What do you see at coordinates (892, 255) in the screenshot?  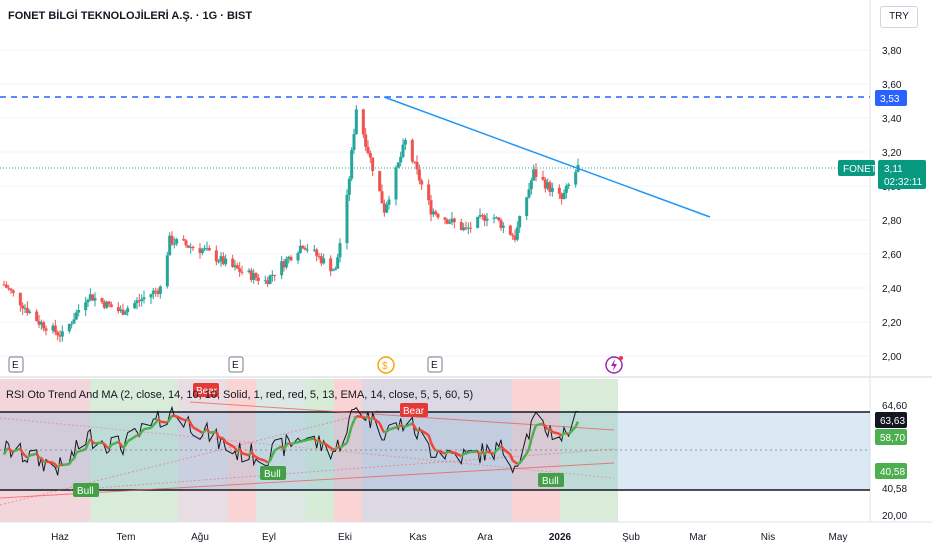 I see `price-tick: 2,60` at bounding box center [892, 255].